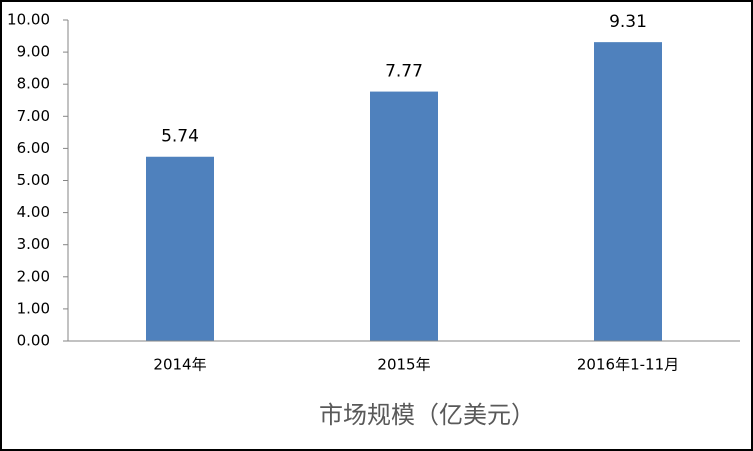  Describe the element at coordinates (33, 308) in the screenshot. I see `y-tick-label: 1.00` at that location.